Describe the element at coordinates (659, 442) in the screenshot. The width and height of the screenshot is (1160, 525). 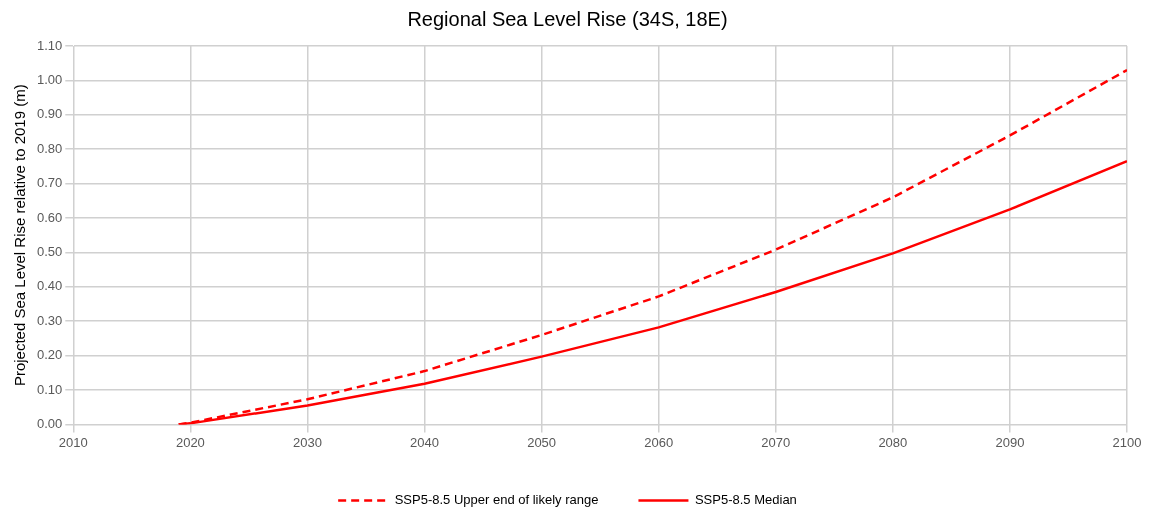
I see `x-tick-label: 2060` at that location.